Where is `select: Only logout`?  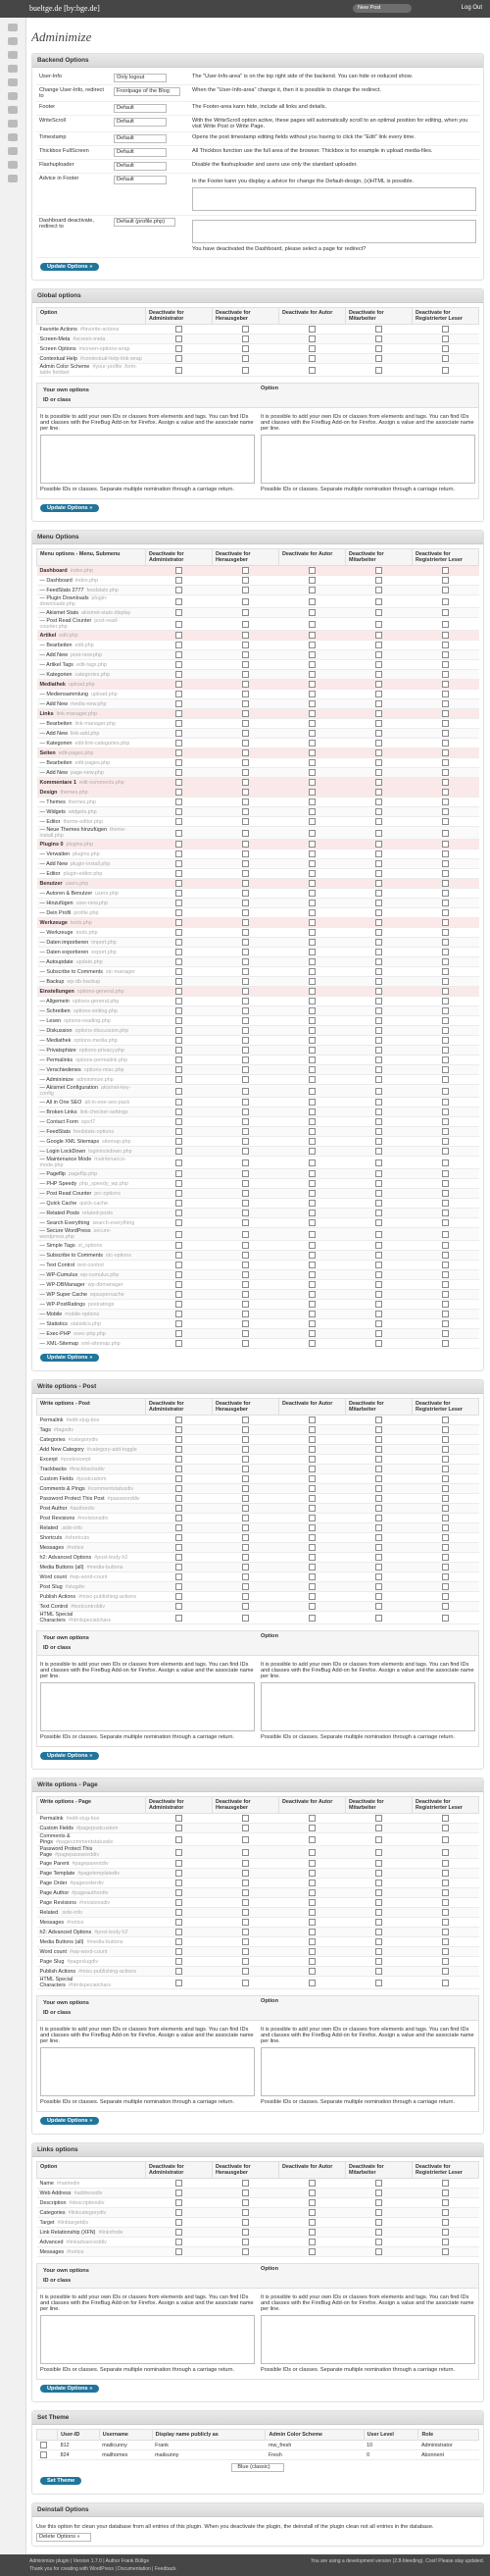 select: Only logout is located at coordinates (140, 78).